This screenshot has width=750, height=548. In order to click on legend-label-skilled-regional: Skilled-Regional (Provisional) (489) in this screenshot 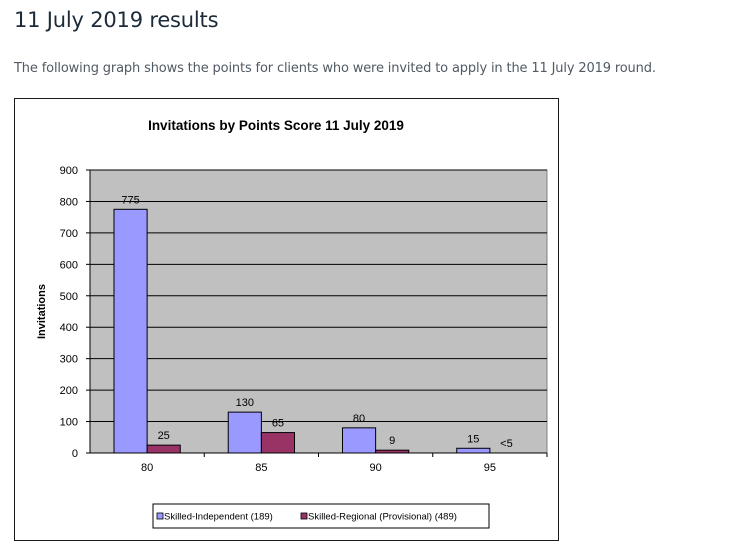, I will do `click(382, 517)`.